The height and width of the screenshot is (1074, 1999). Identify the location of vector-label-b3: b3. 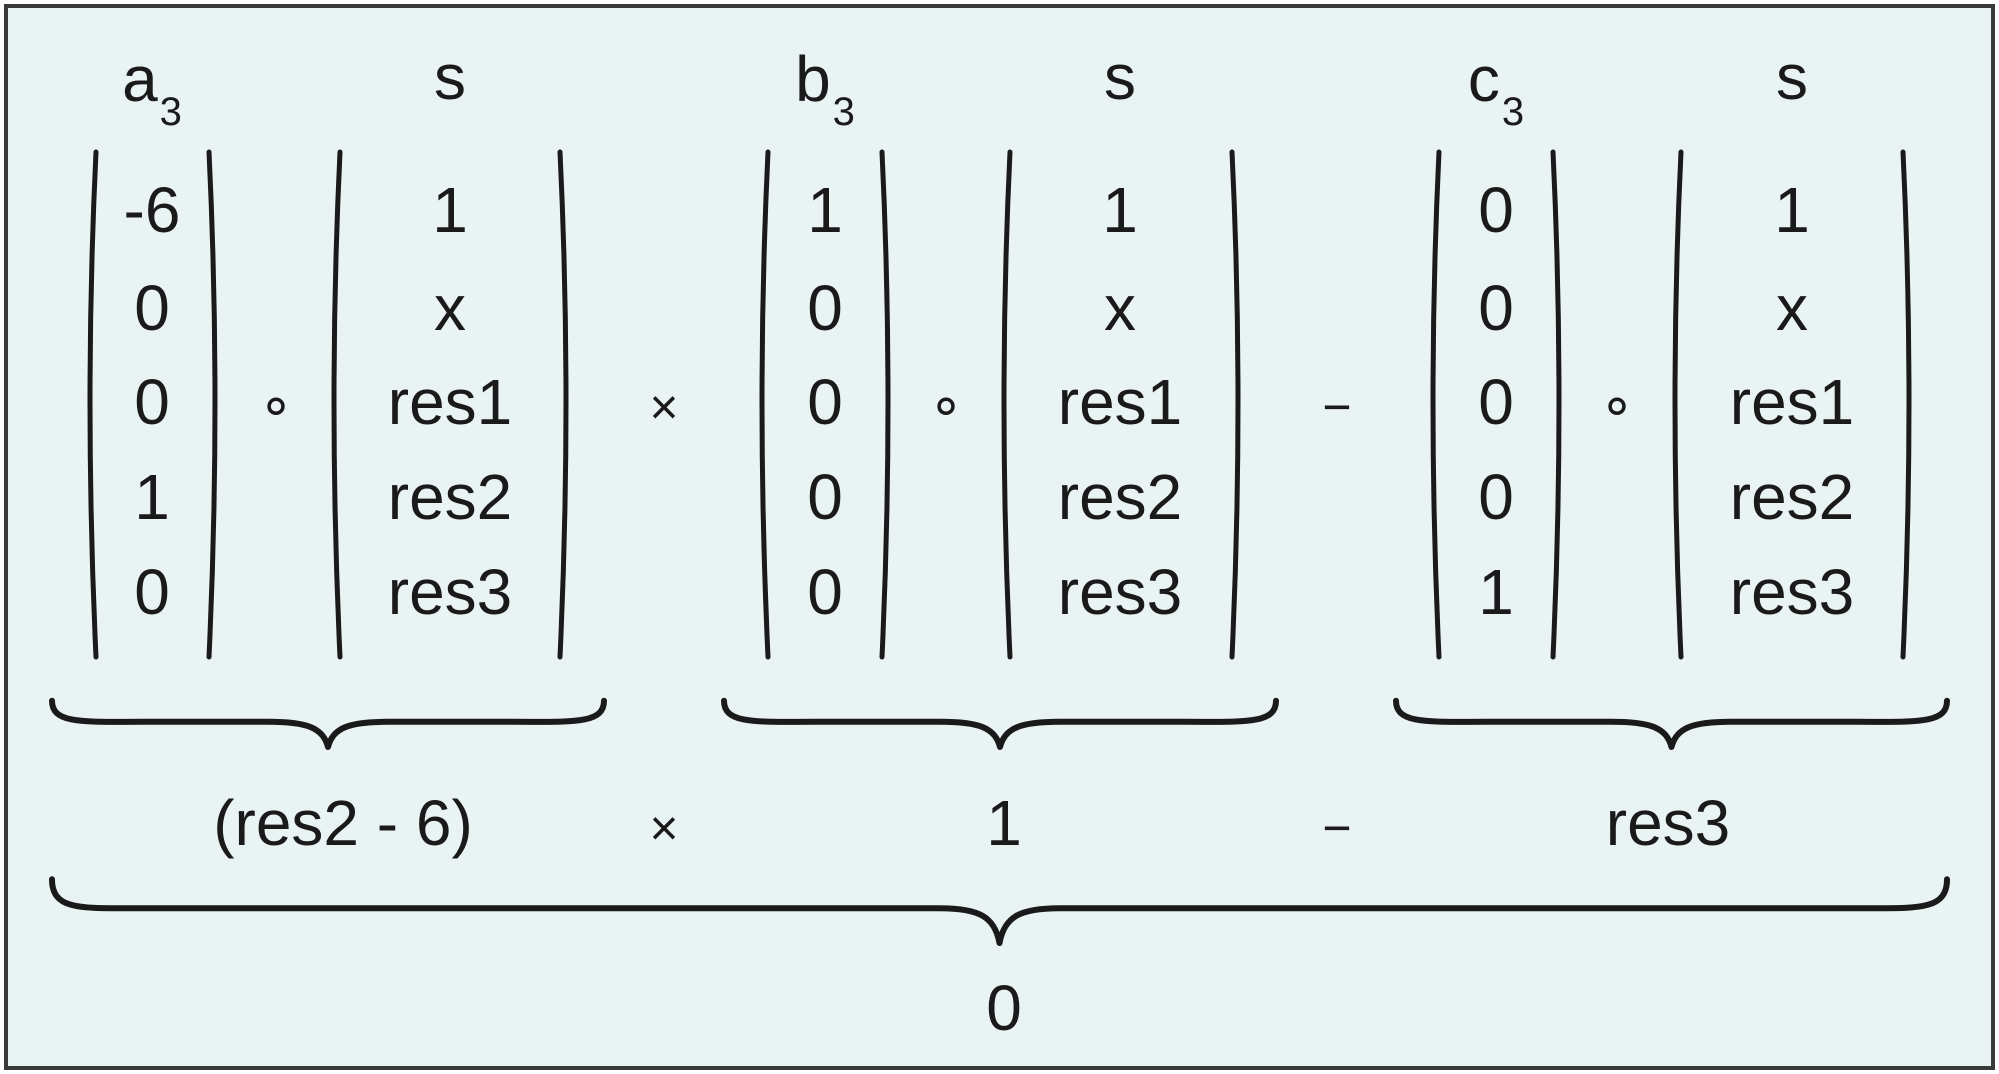
(825, 88).